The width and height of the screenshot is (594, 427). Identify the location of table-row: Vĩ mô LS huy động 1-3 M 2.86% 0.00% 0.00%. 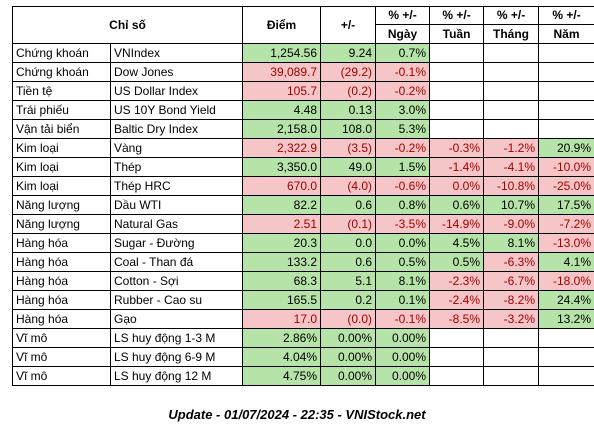
(303, 338).